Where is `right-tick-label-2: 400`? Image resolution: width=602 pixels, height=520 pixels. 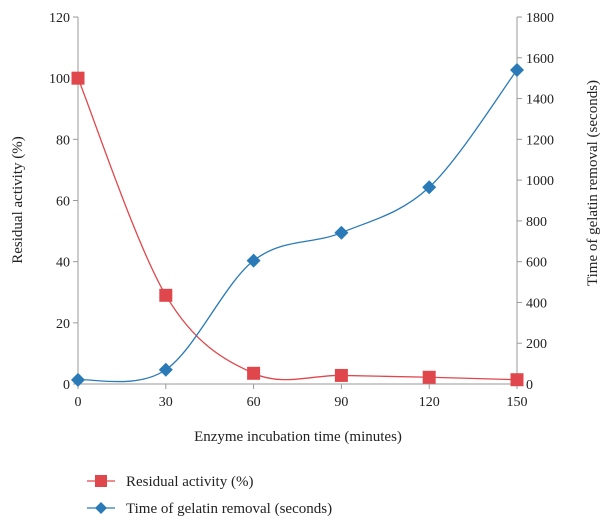
right-tick-label-2: 400 is located at coordinates (536, 303).